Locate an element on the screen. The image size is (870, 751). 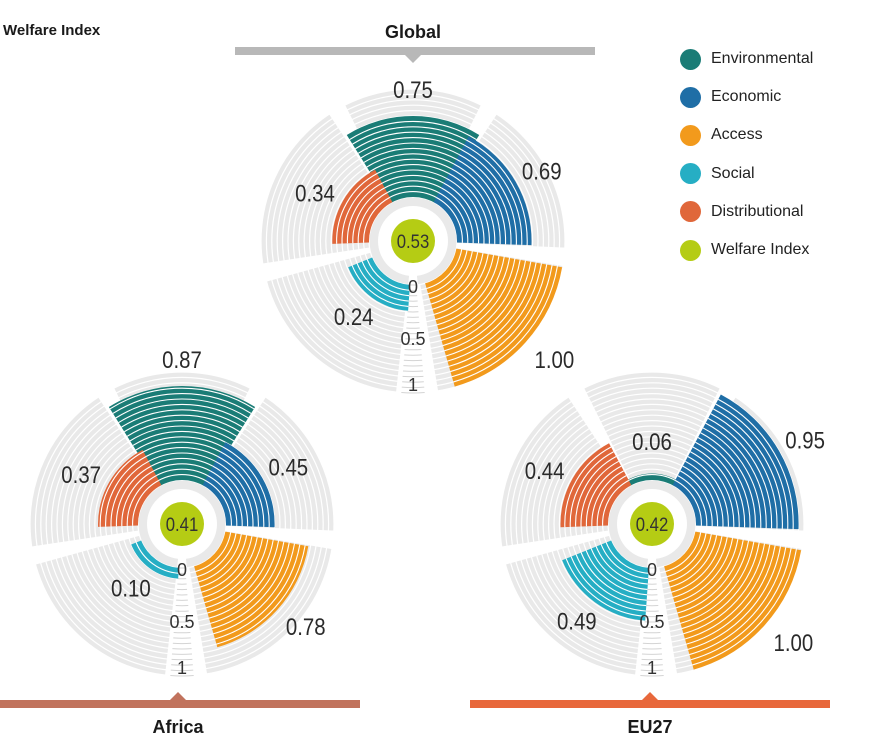
title-bar is located at coordinates (415, 51).